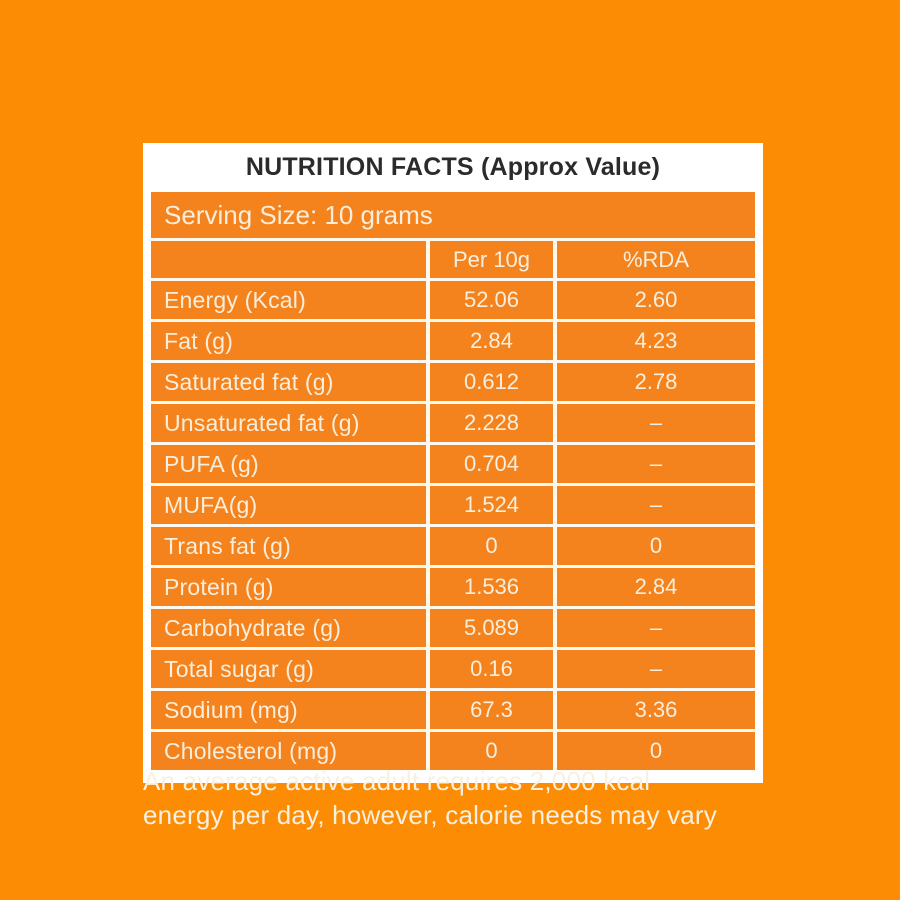 The image size is (900, 900). I want to click on table-row: Carbohydrate (g) 5.089 –, so click(453, 627).